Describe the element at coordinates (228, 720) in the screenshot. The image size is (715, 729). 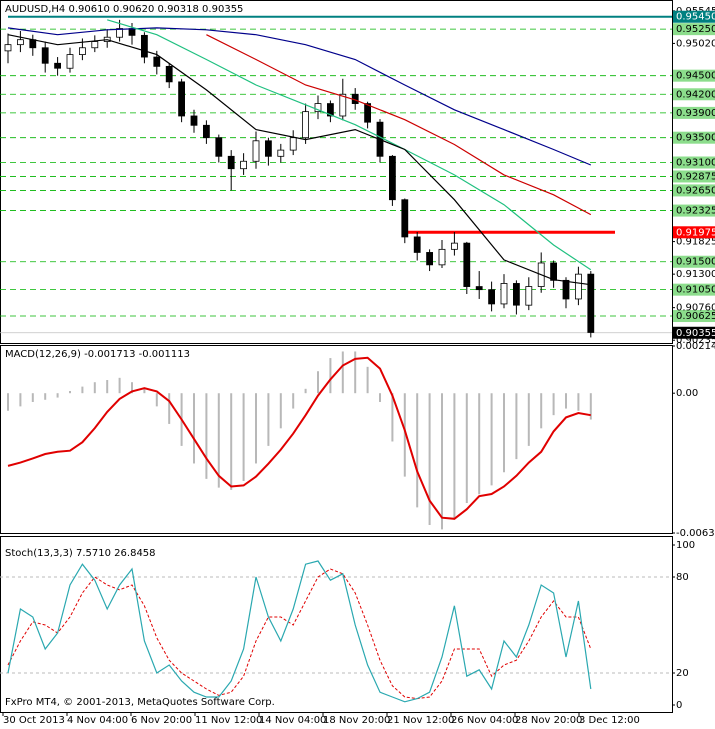
I see `x-tick-label: 11 Nov 12:00` at that location.